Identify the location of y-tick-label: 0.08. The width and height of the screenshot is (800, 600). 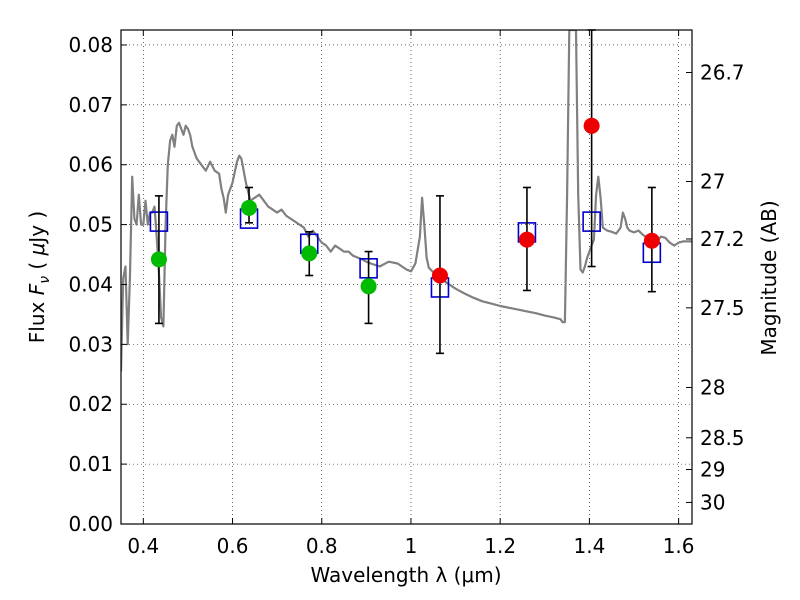
(90, 45).